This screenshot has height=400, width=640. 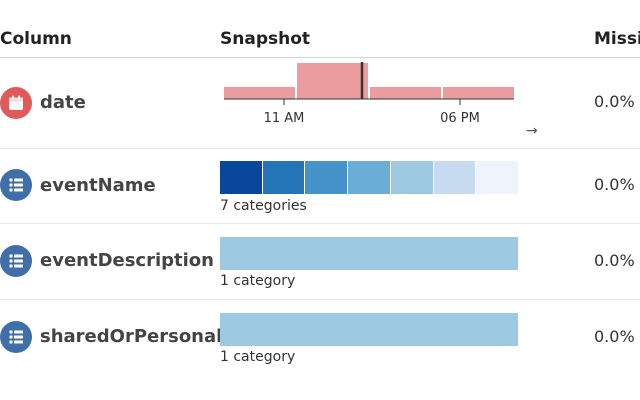 I want to click on calendar-icon, so click(x=16, y=103).